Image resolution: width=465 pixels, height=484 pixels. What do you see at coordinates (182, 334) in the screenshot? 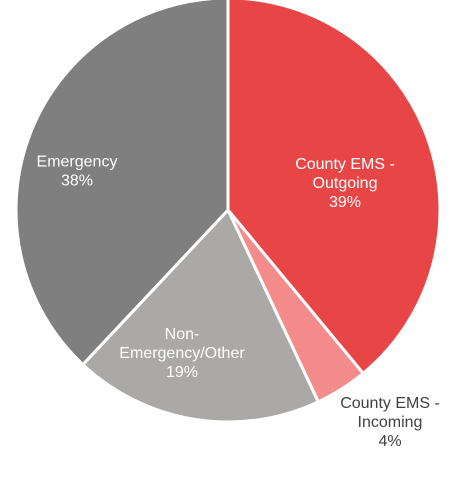
I see `data-label-name: Non-` at bounding box center [182, 334].